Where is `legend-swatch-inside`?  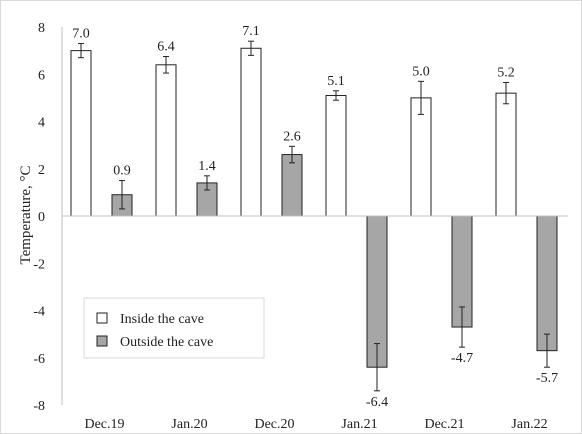
legend-swatch-inside is located at coordinates (102, 318).